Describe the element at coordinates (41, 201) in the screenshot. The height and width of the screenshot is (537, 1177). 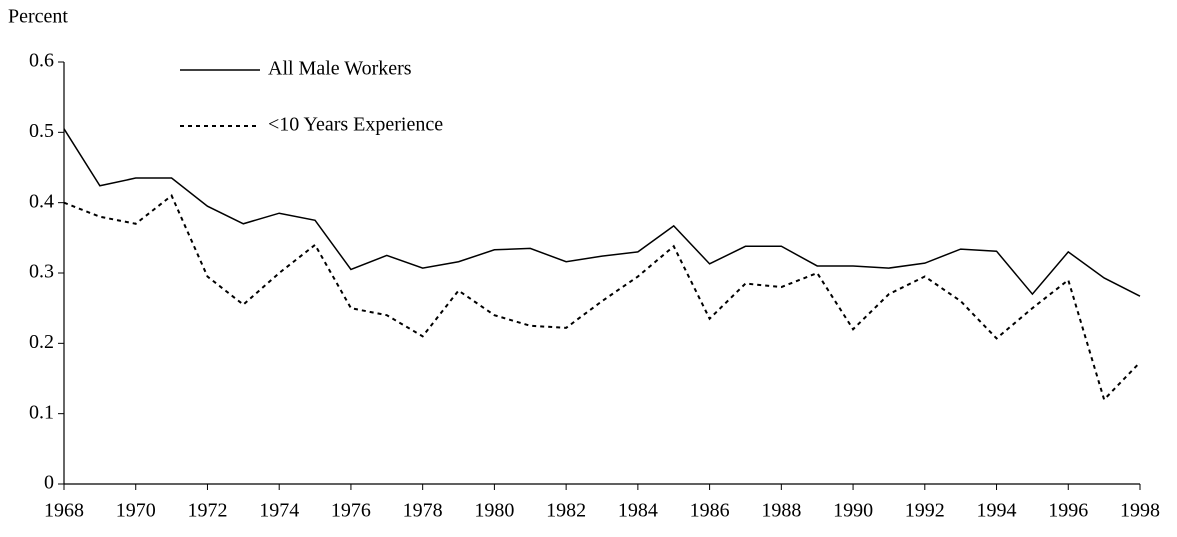
I see `y-tick-label: 0.4` at that location.